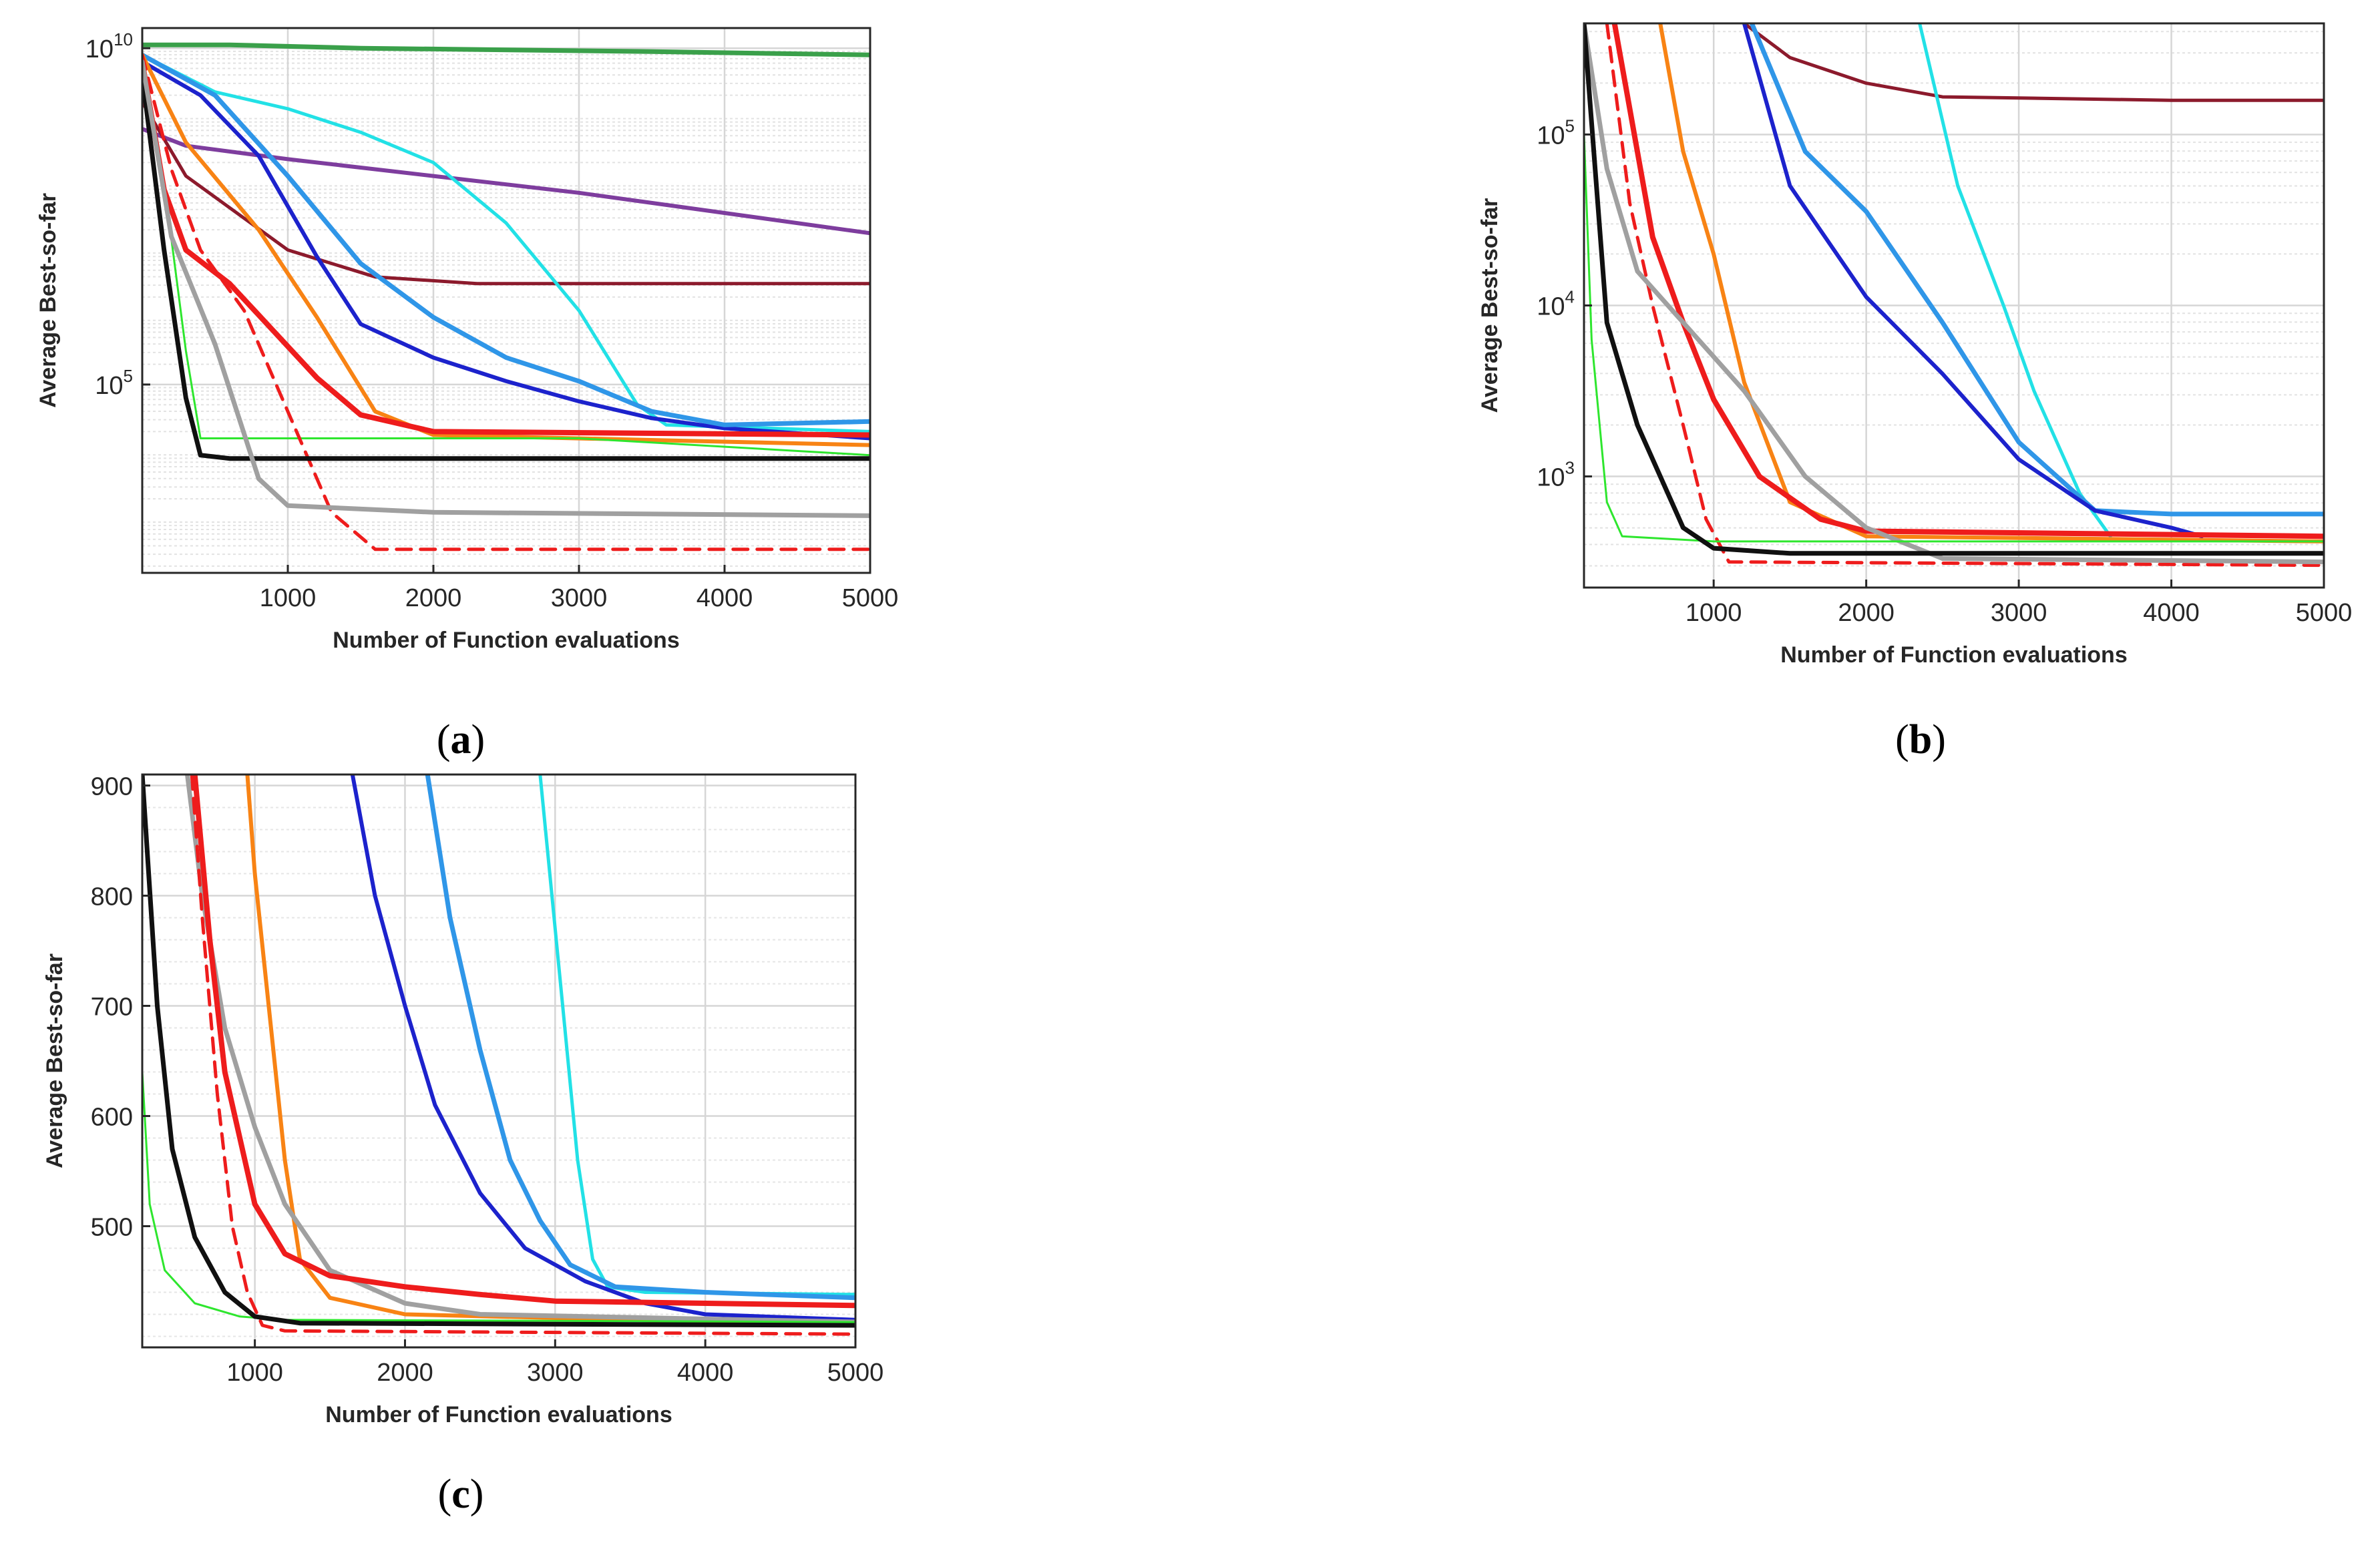  Describe the element at coordinates (123, 39) in the screenshot. I see `y-tick-exponent: 10` at that location.